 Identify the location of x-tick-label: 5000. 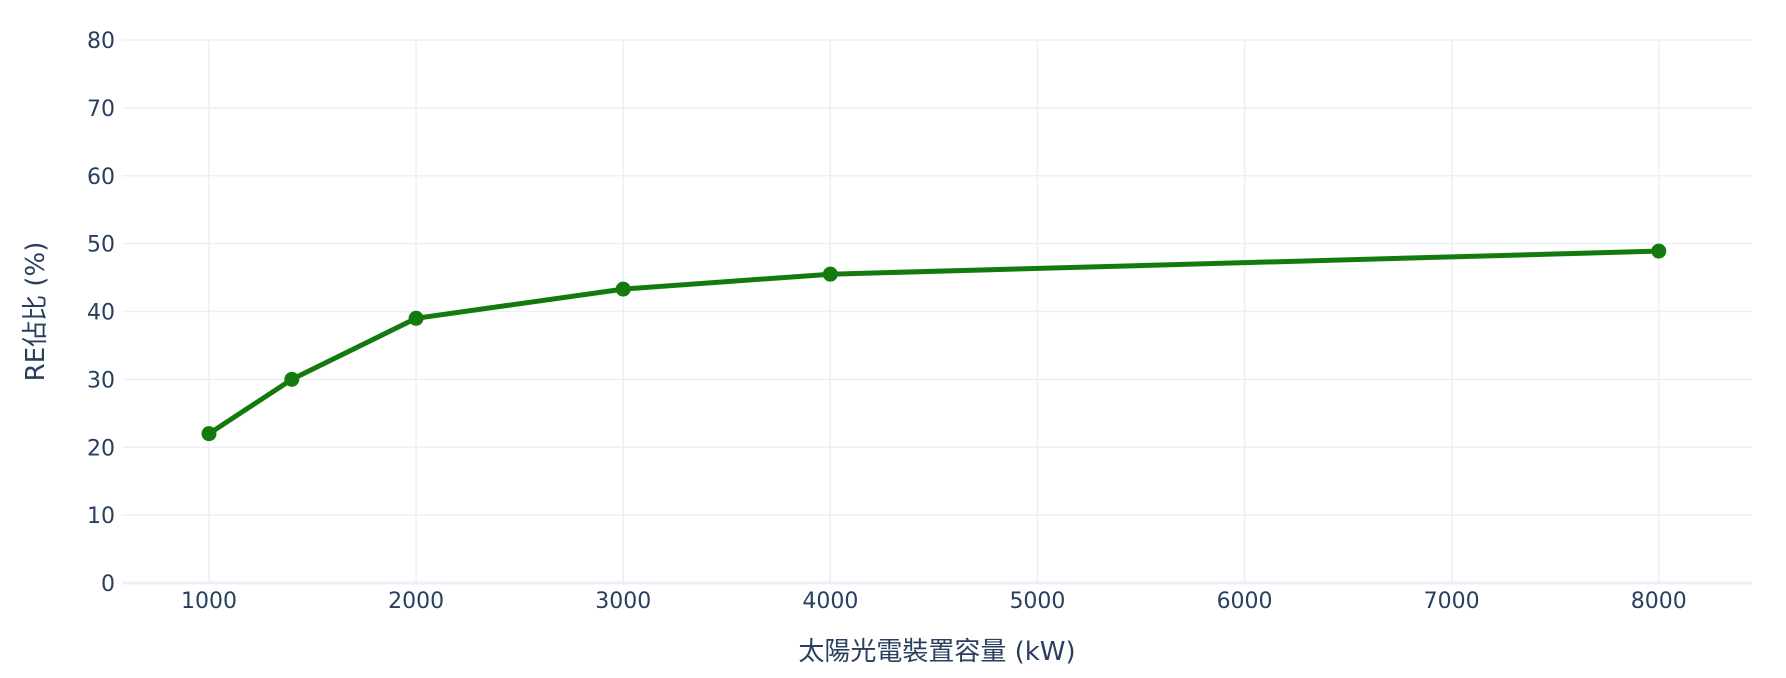
(1037, 601).